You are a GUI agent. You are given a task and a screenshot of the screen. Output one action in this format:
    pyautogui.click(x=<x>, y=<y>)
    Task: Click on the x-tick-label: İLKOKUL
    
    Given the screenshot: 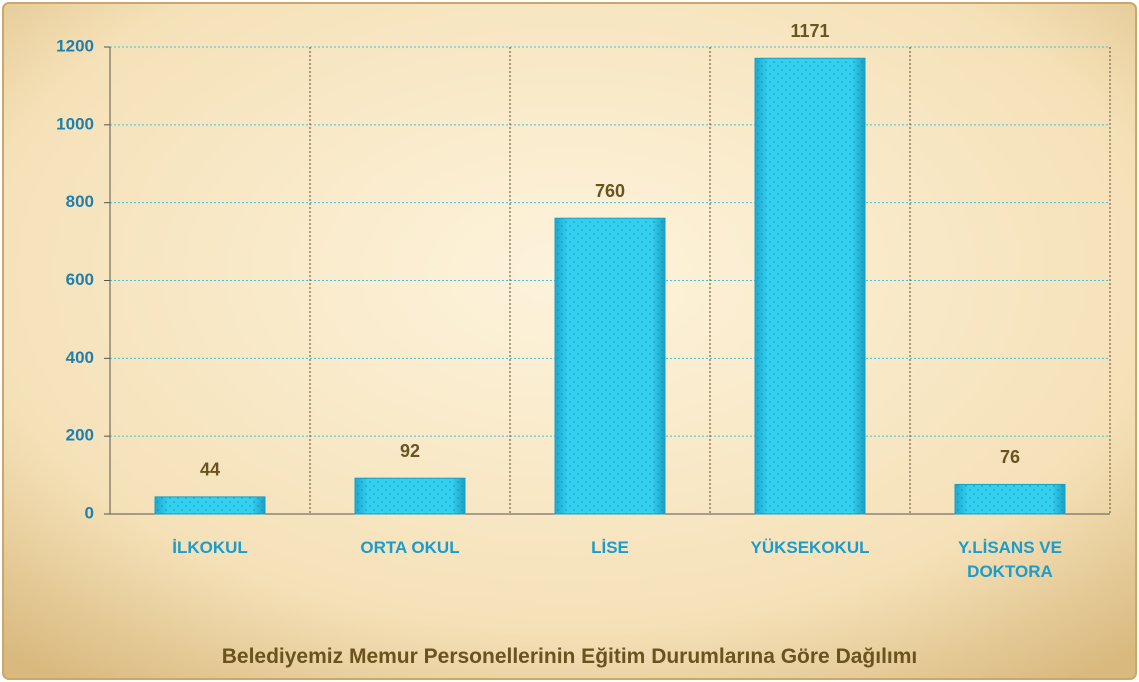 What is the action you would take?
    pyautogui.click(x=210, y=547)
    